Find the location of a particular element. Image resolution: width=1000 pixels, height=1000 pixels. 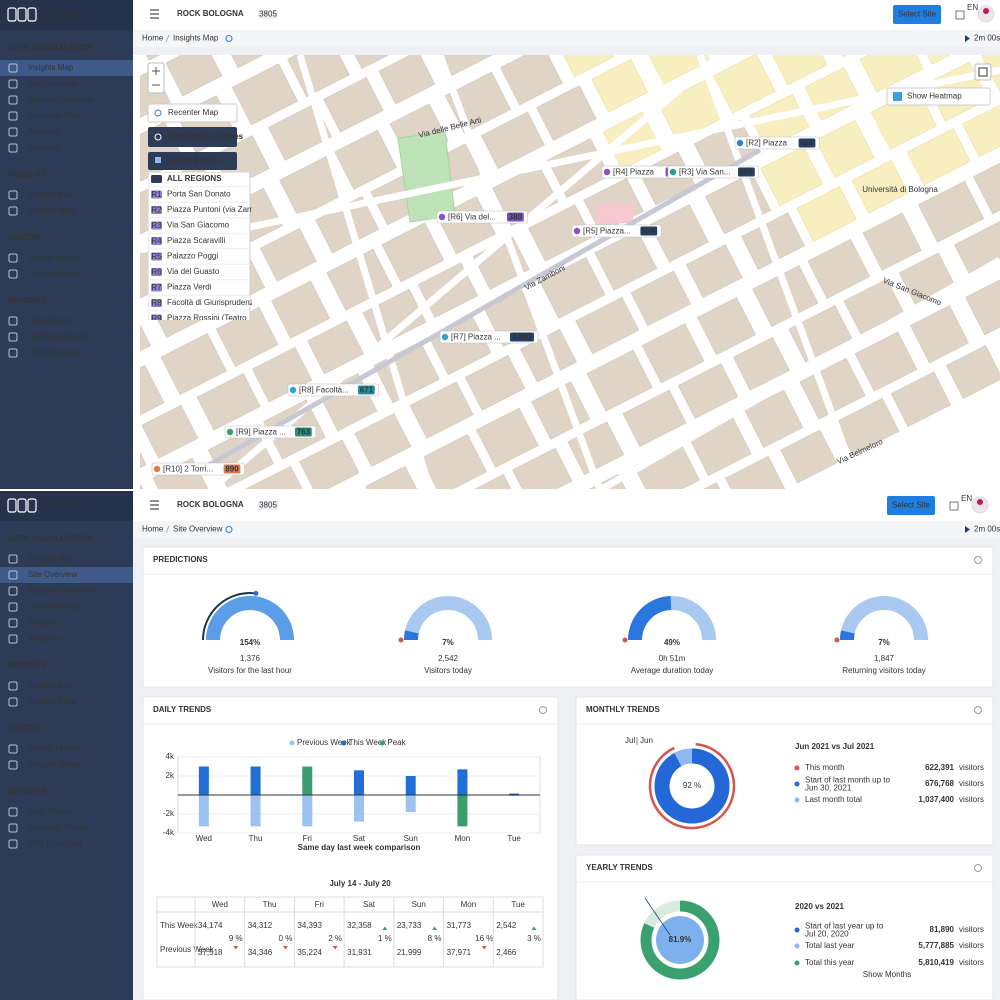

region-name: Piazza Puntoni (via Zamboni) is located at coordinates (219, 209).